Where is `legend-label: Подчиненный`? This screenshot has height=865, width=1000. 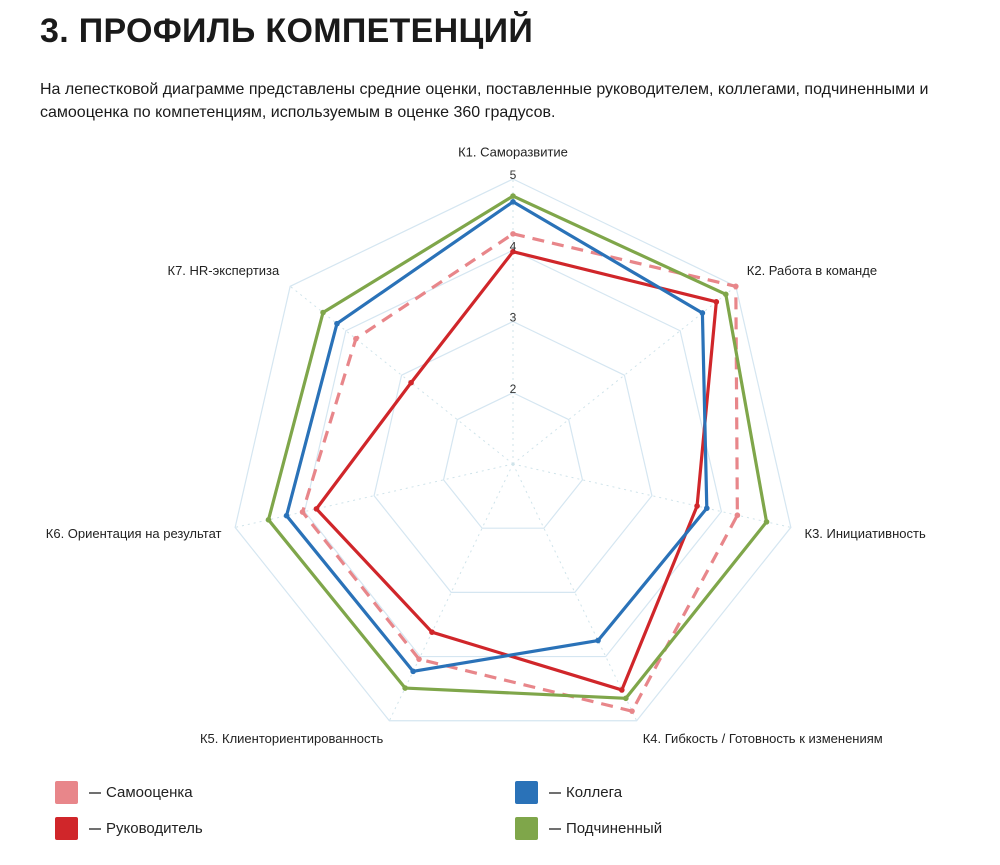 legend-label: Подчиненный is located at coordinates (614, 828).